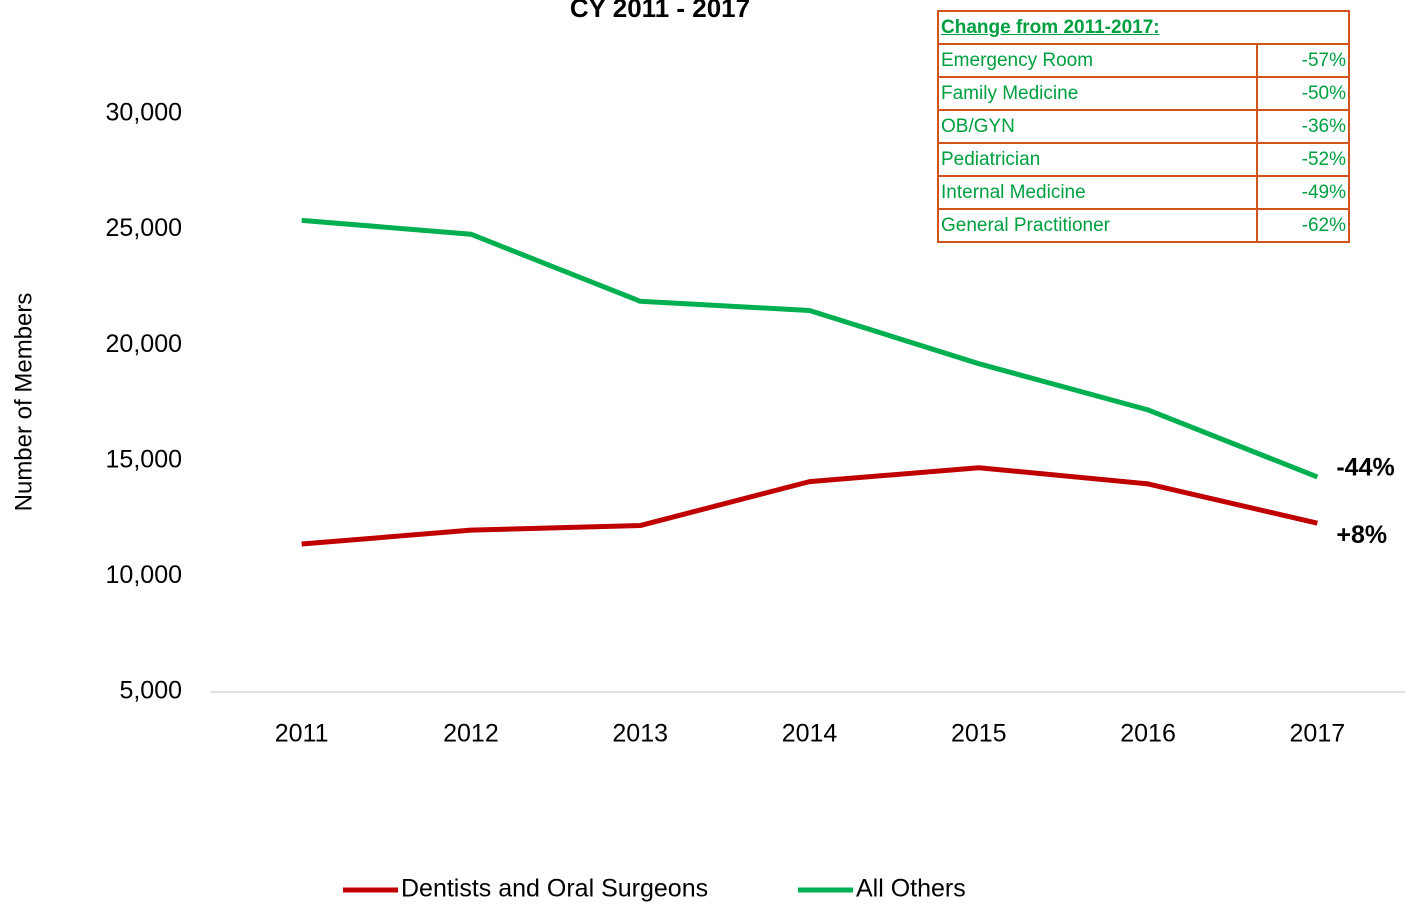 Image resolution: width=1412 pixels, height=909 pixels. Describe the element at coordinates (144, 459) in the screenshot. I see `y-tick-label: 15,000` at that location.